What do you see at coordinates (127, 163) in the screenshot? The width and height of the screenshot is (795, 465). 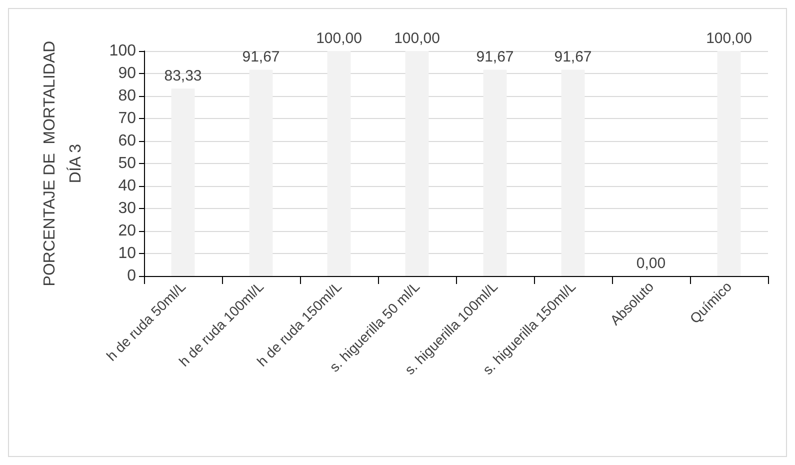 I see `y-tick-label: 50` at bounding box center [127, 163].